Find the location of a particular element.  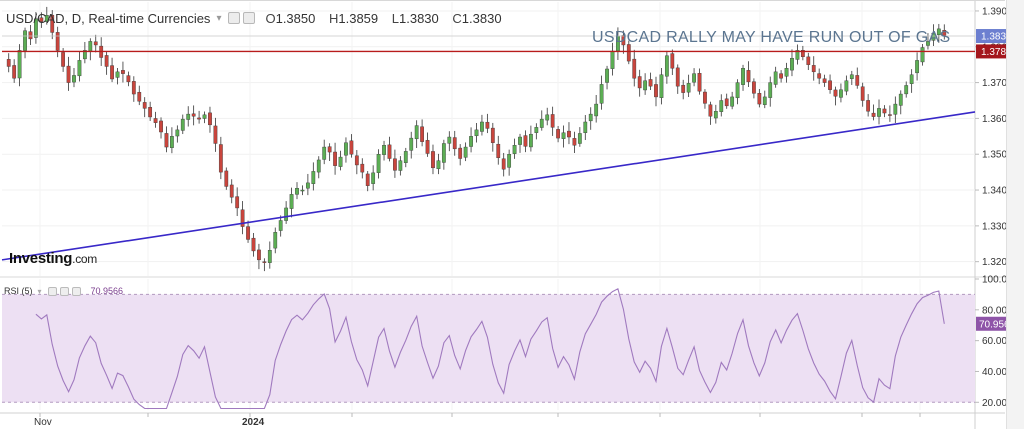

vertical-scrollbar is located at coordinates (1015, 214).